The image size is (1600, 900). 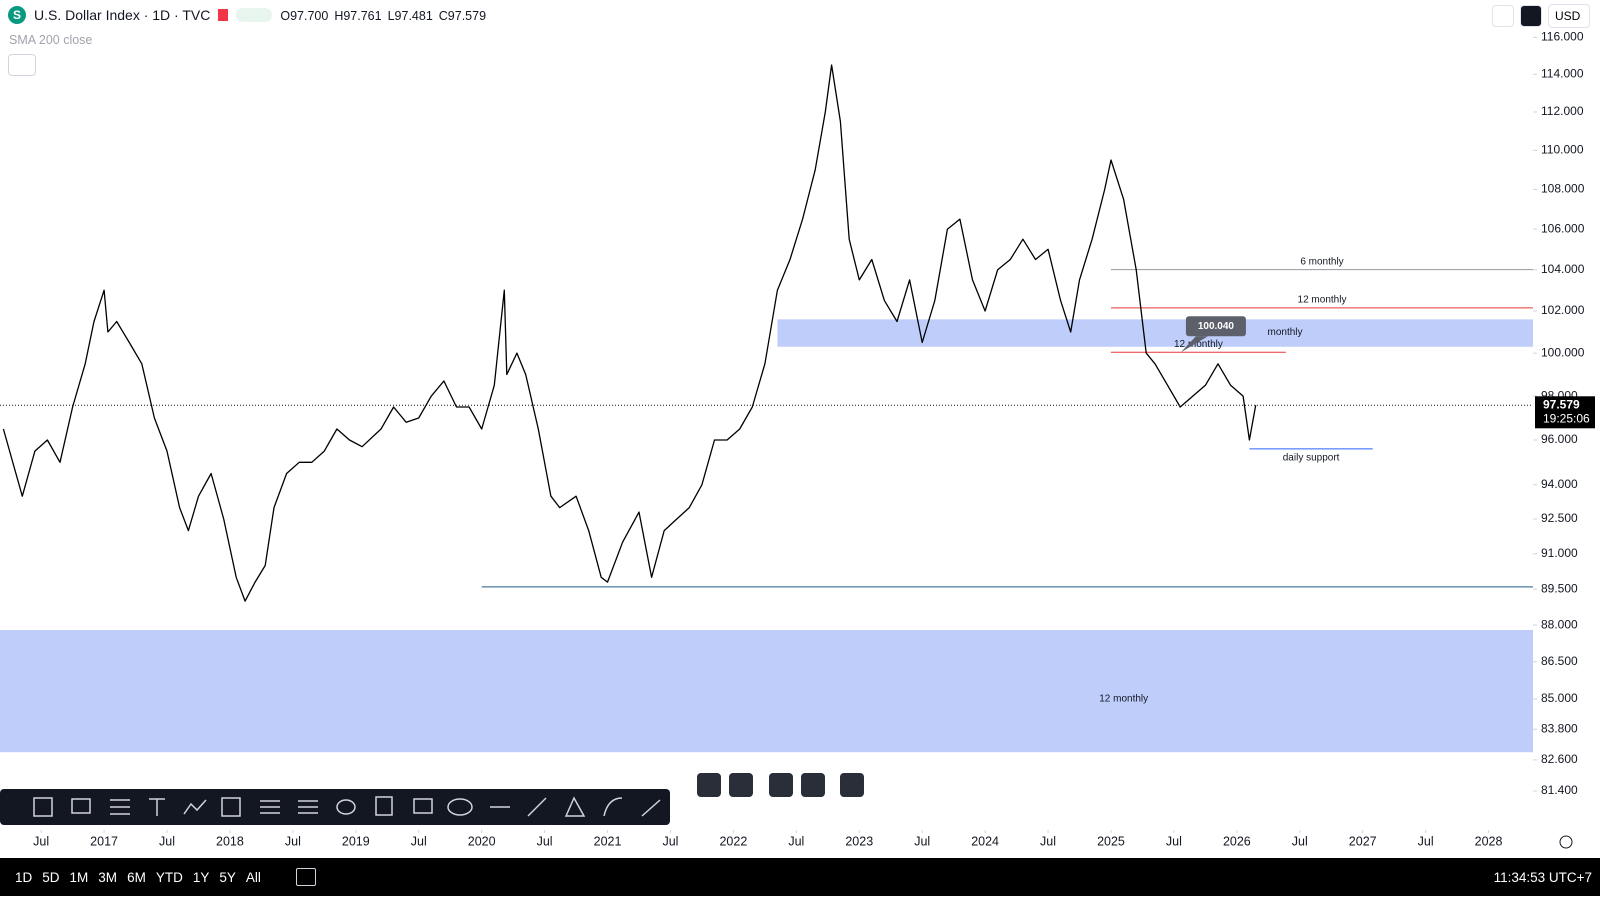 I want to click on zone, so click(x=1155, y=333).